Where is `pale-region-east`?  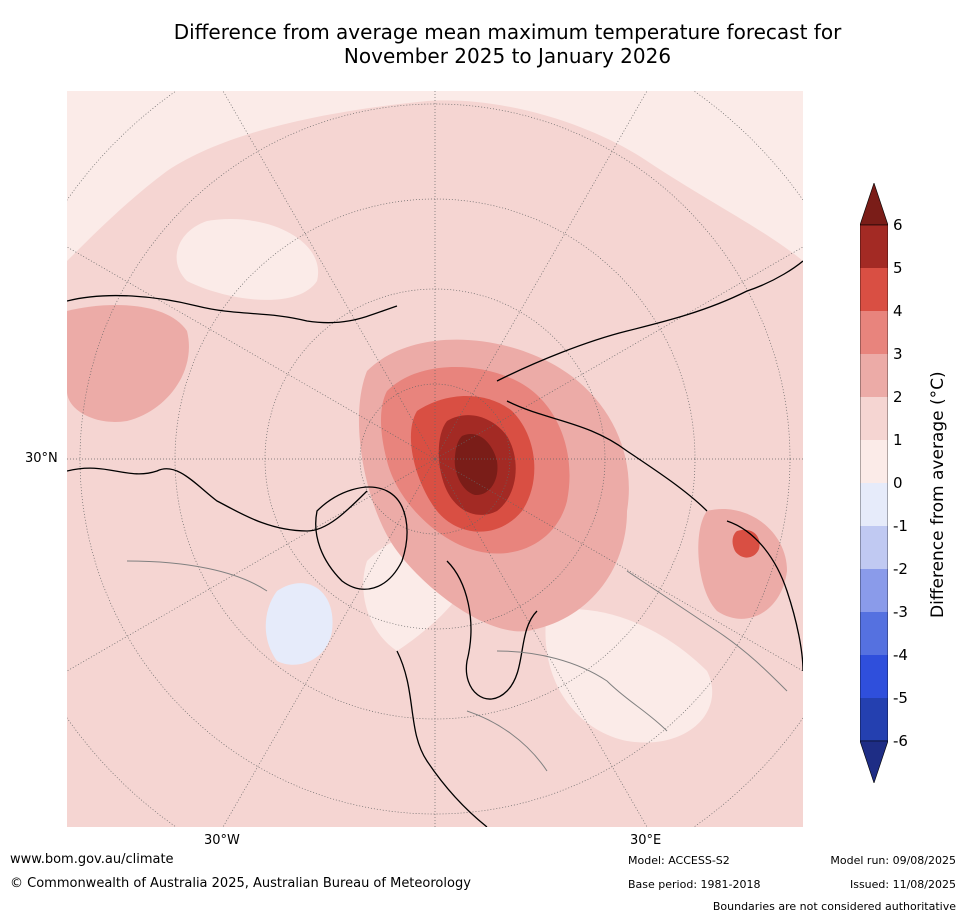
pale-region-east is located at coordinates (629, 676).